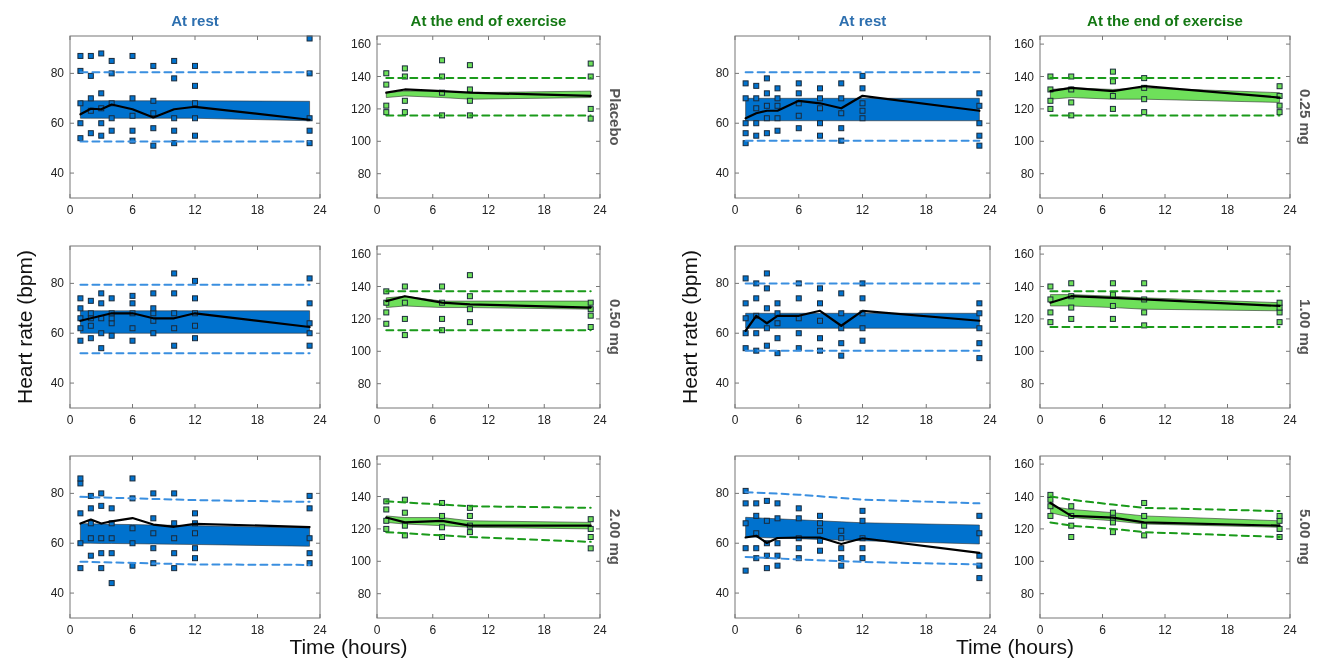  What do you see at coordinates (1305, 117) in the screenshot?
I see `y2-axis-title: 0.25 mg` at bounding box center [1305, 117].